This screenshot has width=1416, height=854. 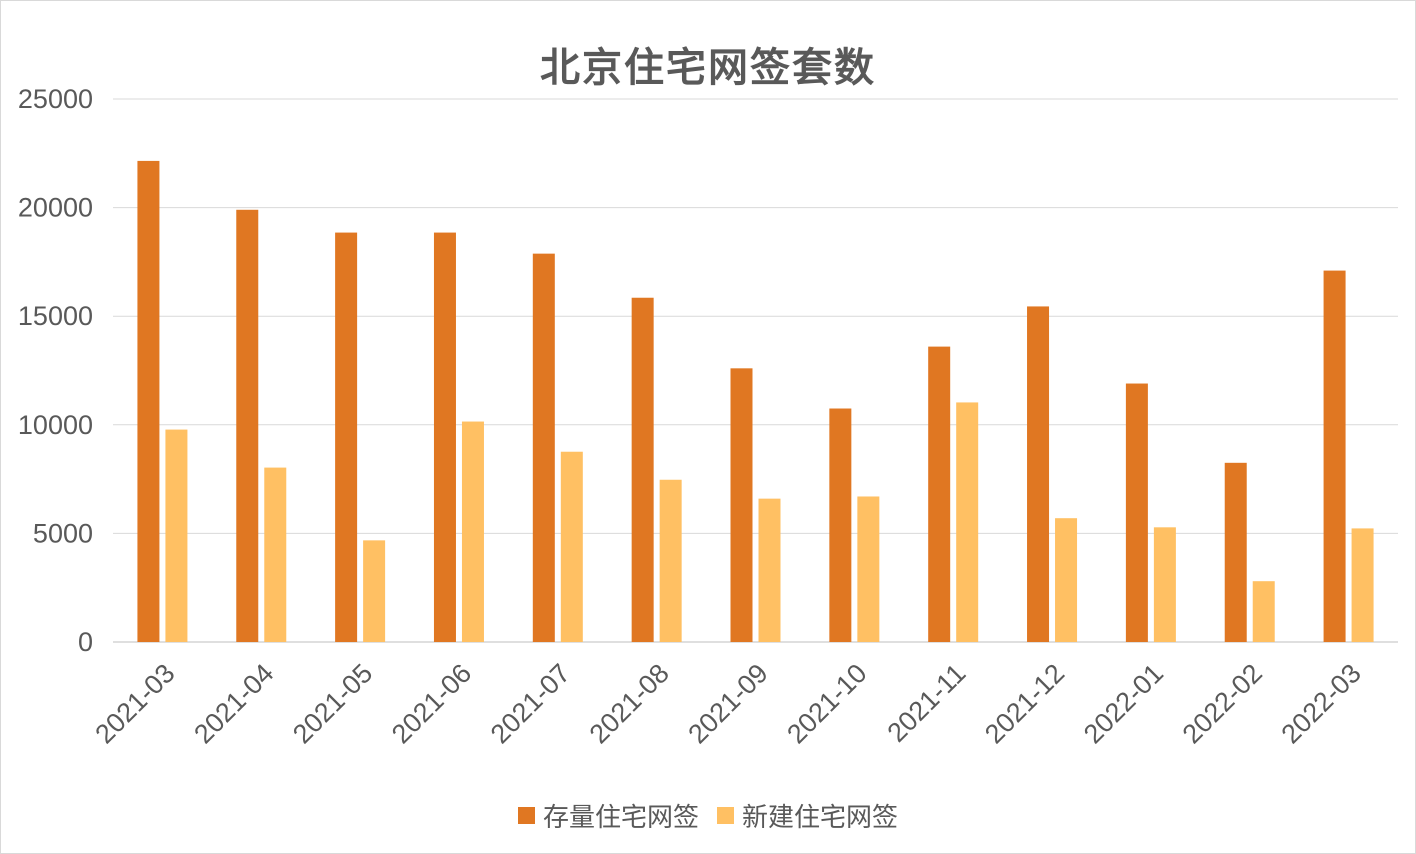 I want to click on legend-swatch-stock, so click(x=526, y=815).